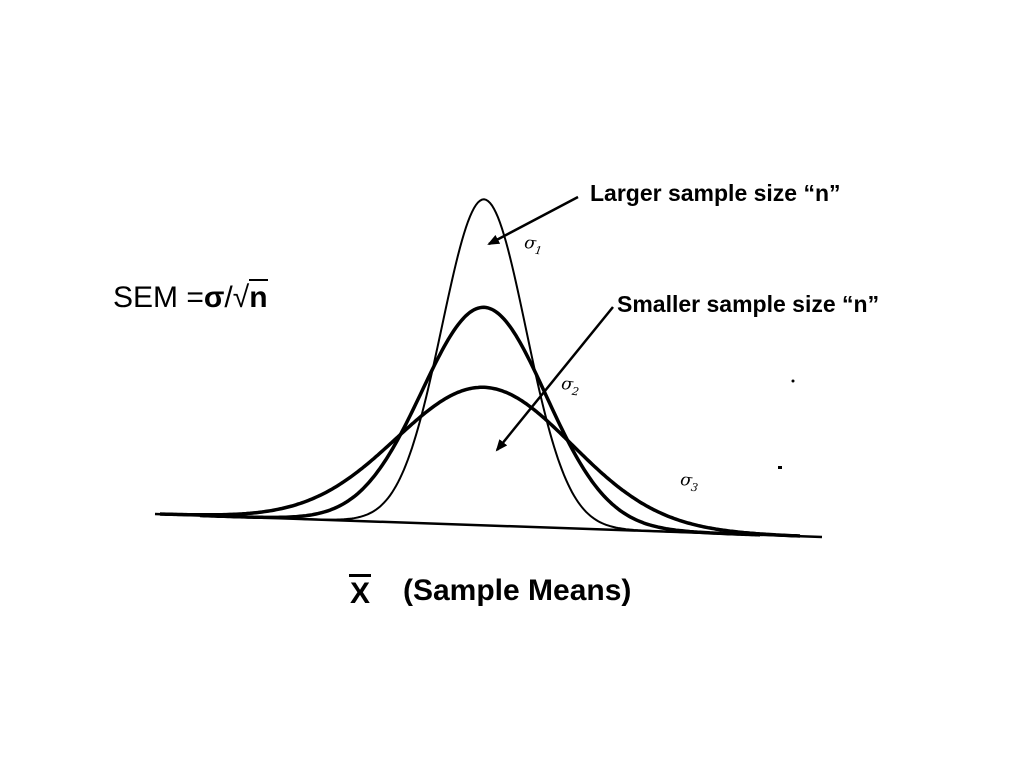  Describe the element at coordinates (715, 193) in the screenshot. I see `larger-sample-label: Larger sample size “n”` at that location.